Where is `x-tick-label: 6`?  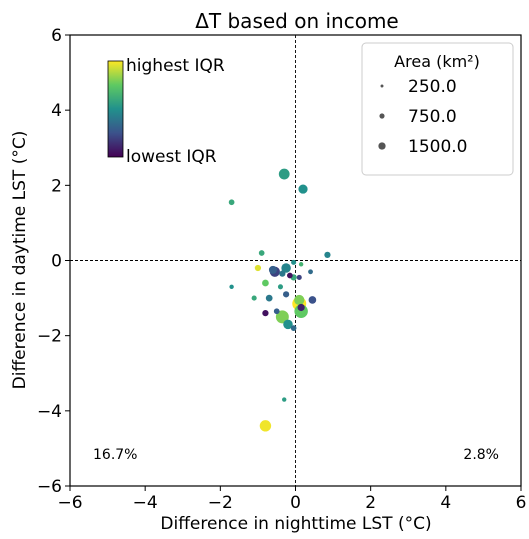 x-tick-label: 6 is located at coordinates (521, 503).